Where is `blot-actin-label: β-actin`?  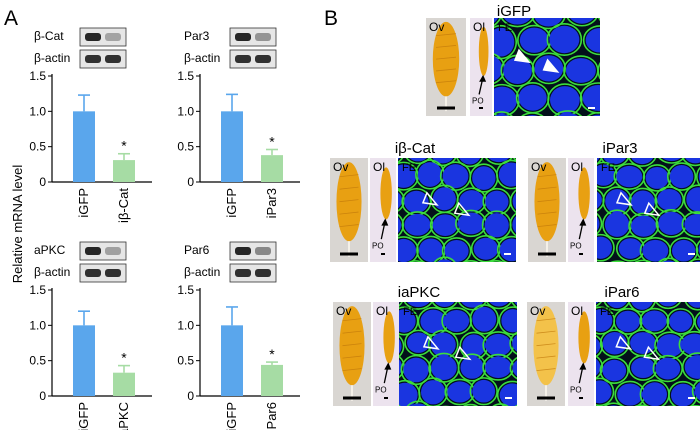
blot-actin-label: β-actin is located at coordinates (202, 272).